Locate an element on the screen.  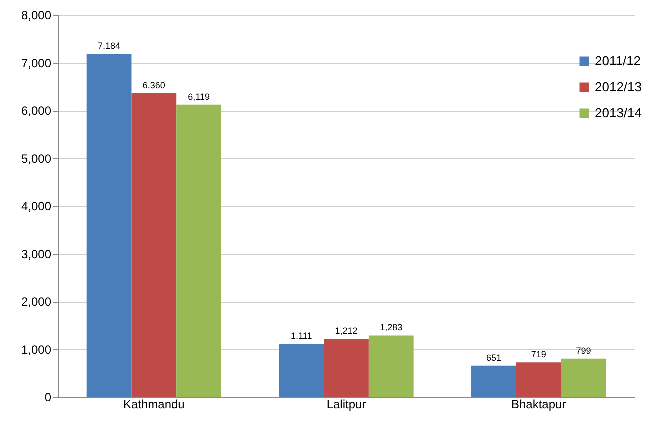
x-tick-label: Lalitpur is located at coordinates (346, 405).